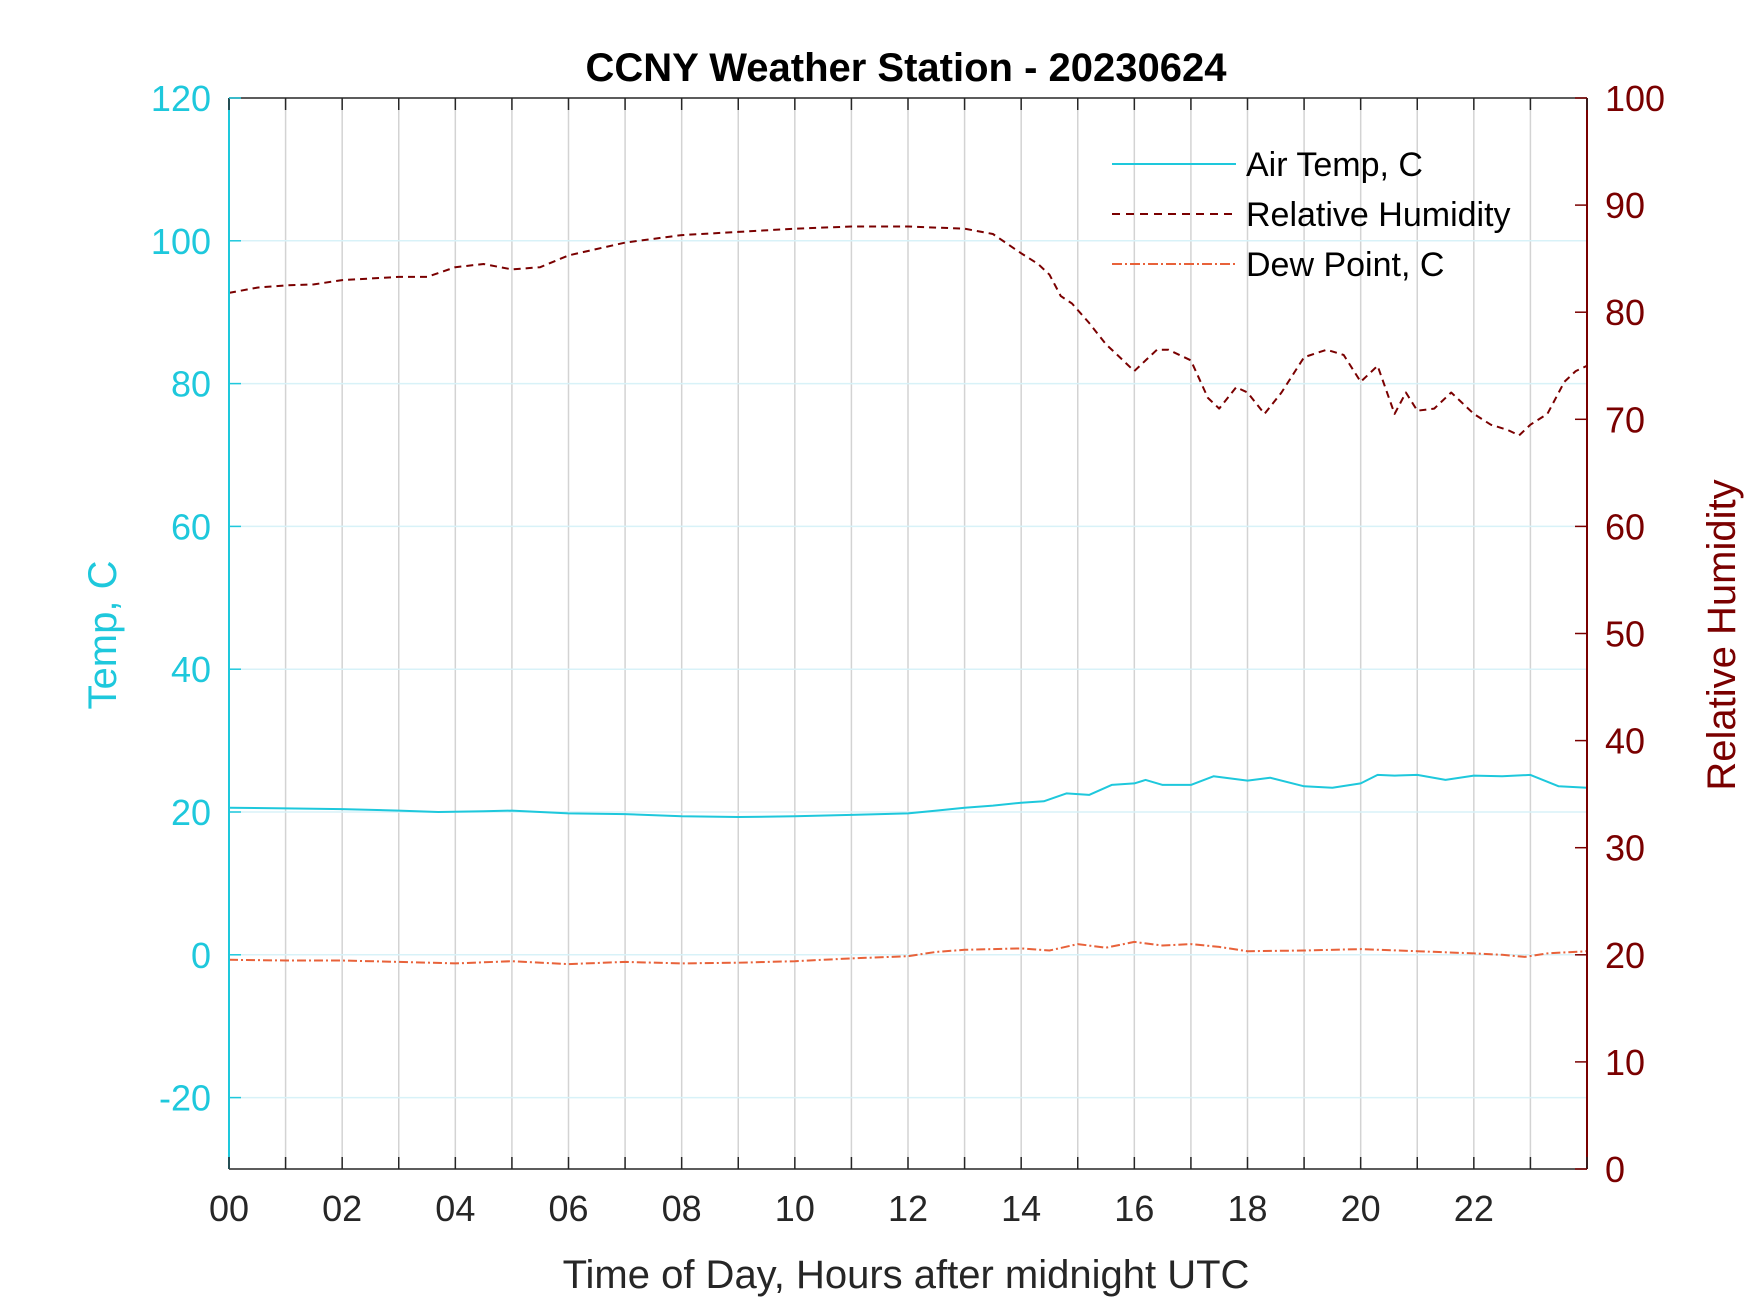 This screenshot has width=1750, height=1313. I want to click on x-tick-label: 22, so click(1474, 1208).